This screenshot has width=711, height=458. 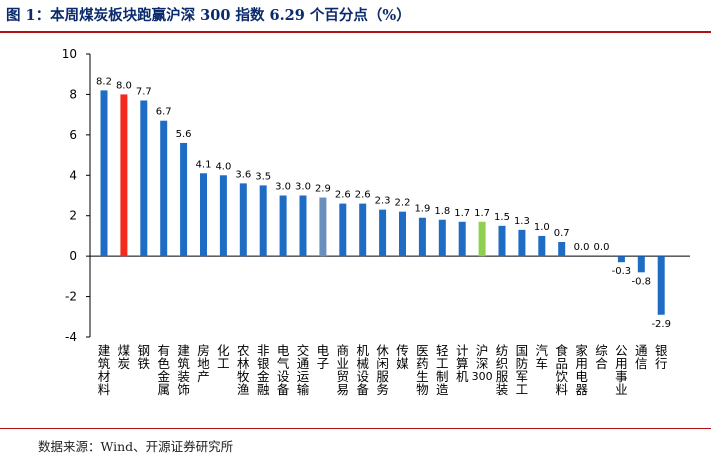 I want to click on category-label: 电气设备, so click(x=283, y=370).